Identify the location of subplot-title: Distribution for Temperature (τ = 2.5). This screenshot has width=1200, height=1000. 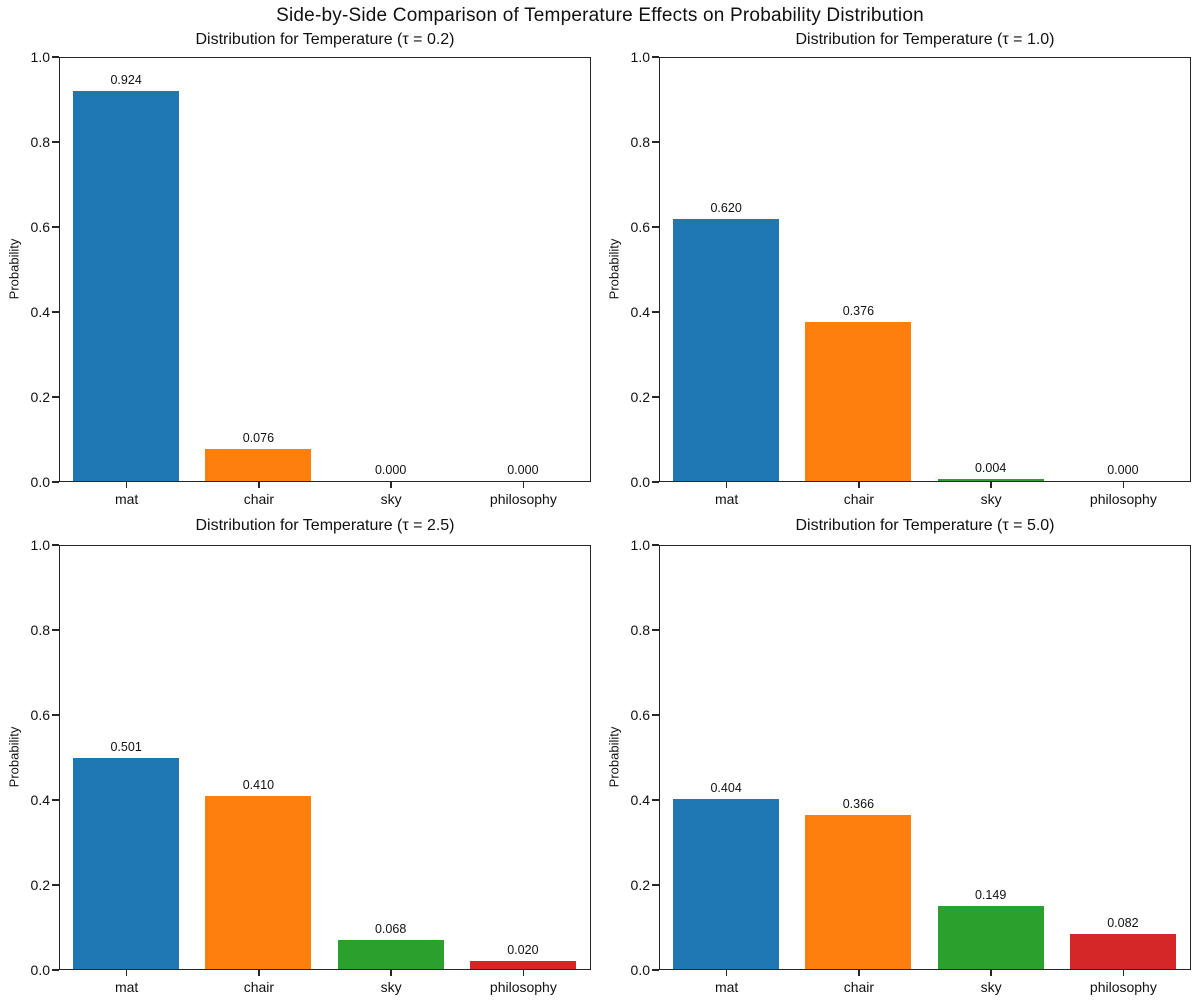
(325, 525).